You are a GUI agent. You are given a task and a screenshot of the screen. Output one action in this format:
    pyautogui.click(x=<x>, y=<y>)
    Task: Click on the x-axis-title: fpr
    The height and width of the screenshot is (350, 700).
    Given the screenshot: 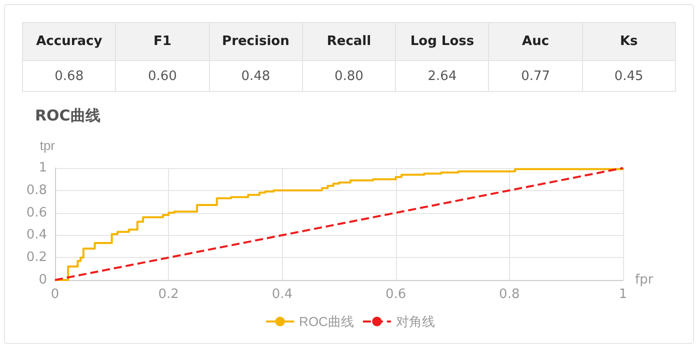 What is the action you would take?
    pyautogui.click(x=644, y=280)
    